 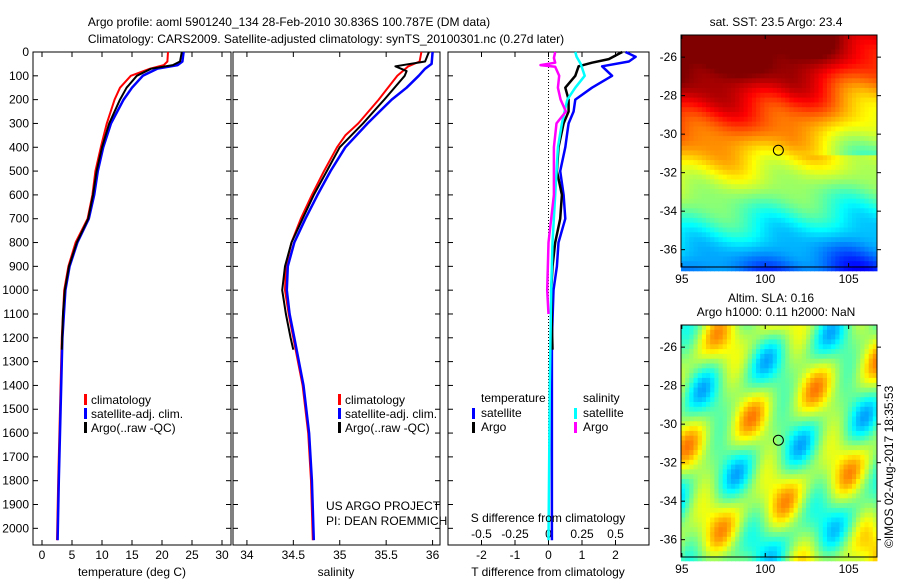 What do you see at coordinates (669, 501) in the screenshot?
I see `lat-tick-label: -34` at bounding box center [669, 501].